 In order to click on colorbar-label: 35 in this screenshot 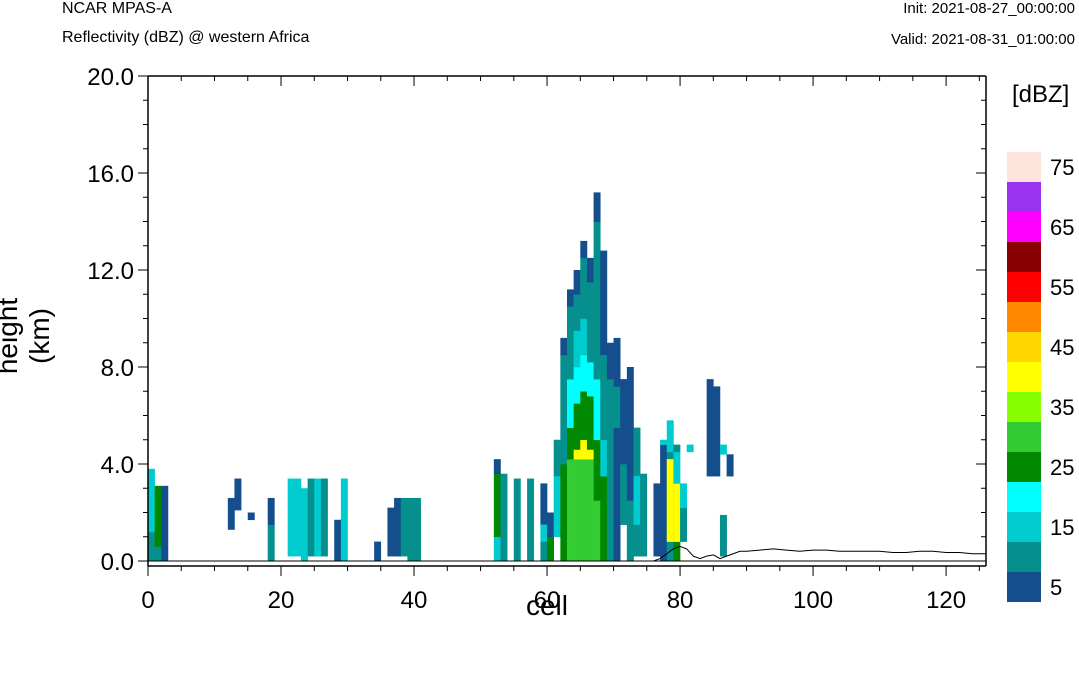, I will do `click(1062, 407)`.